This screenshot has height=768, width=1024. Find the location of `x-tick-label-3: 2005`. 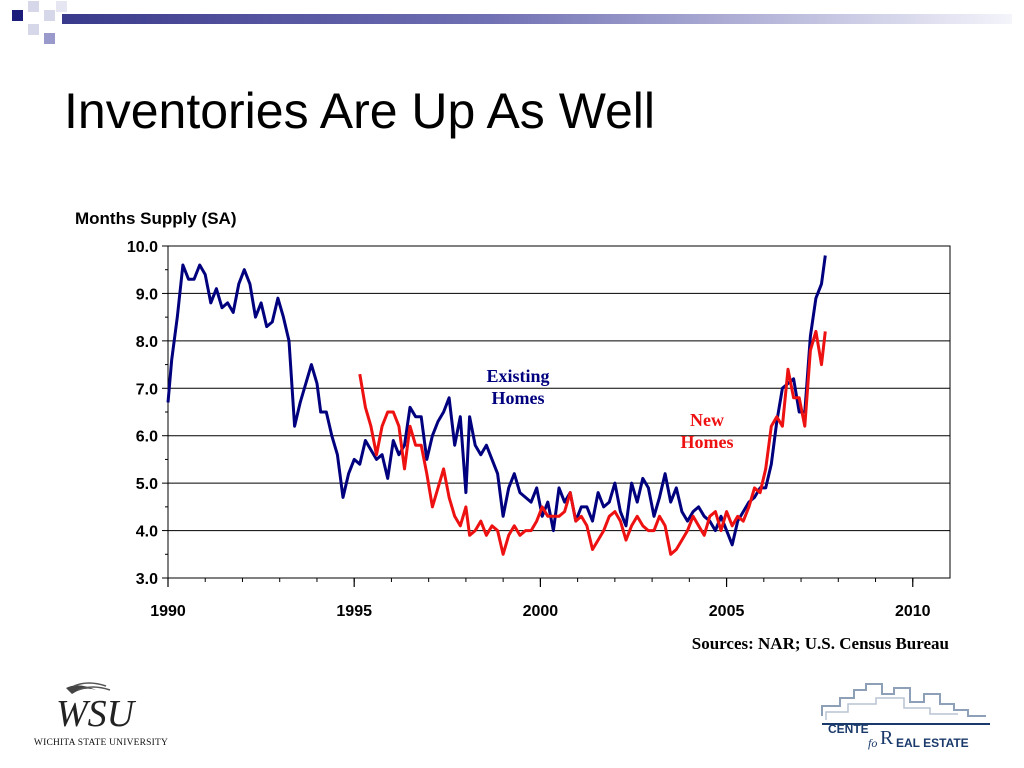

x-tick-label-3: 2005 is located at coordinates (727, 611).